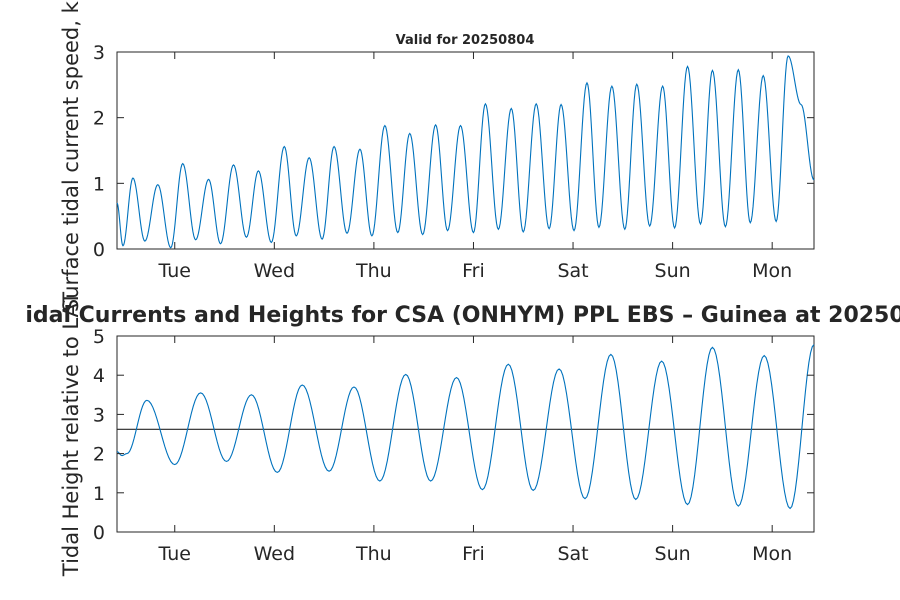 This screenshot has width=900, height=600. Describe the element at coordinates (473, 271) in the screenshot. I see `current-speed-xtick-label: Fri` at that location.